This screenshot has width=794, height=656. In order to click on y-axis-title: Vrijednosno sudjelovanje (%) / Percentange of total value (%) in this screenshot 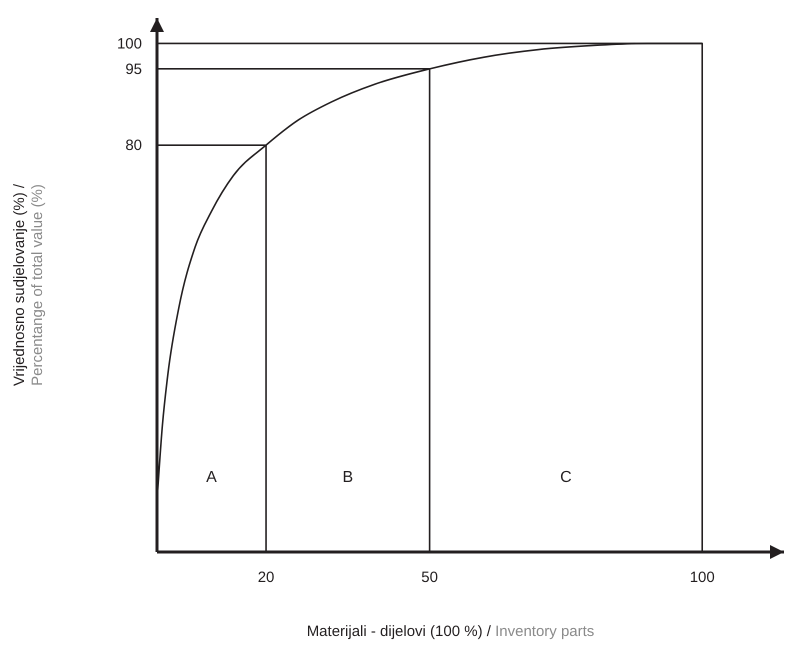, I will do `click(28, 284)`.